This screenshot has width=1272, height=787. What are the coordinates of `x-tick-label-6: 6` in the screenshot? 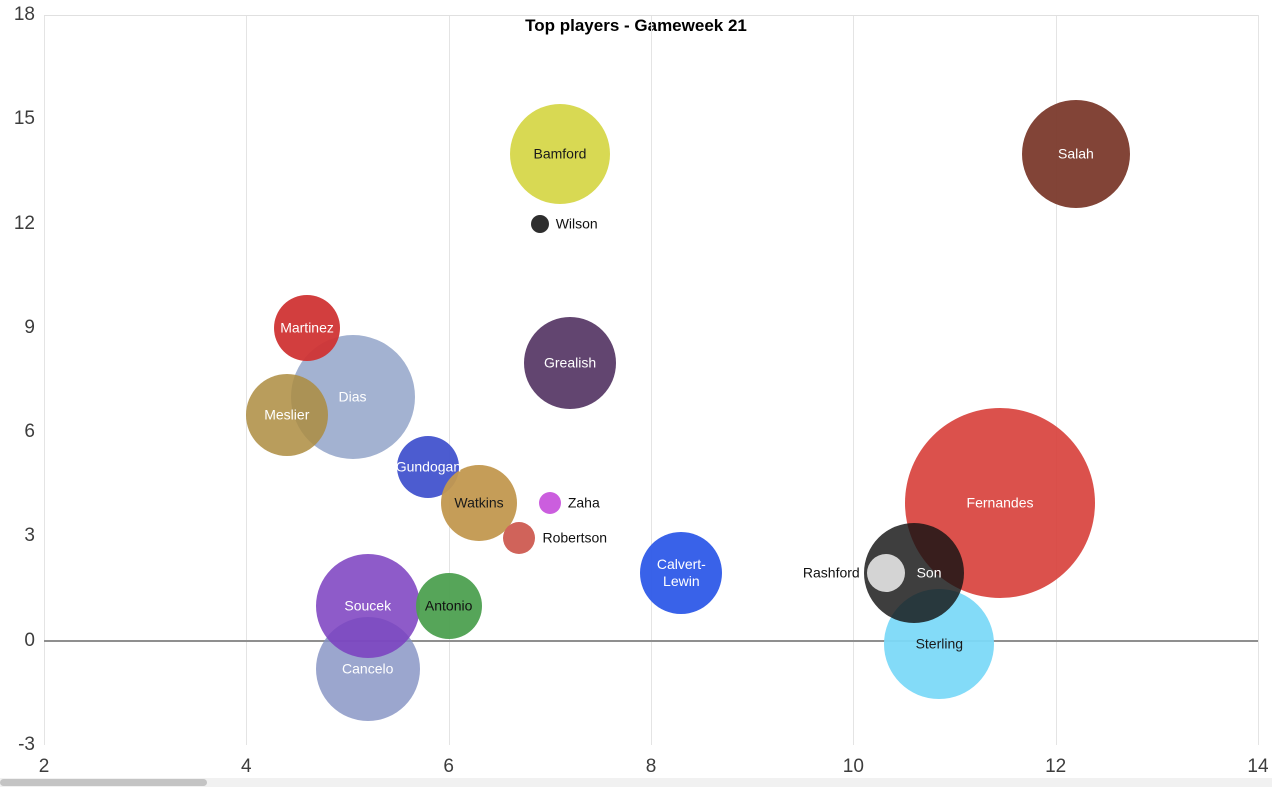 It's located at (448, 766).